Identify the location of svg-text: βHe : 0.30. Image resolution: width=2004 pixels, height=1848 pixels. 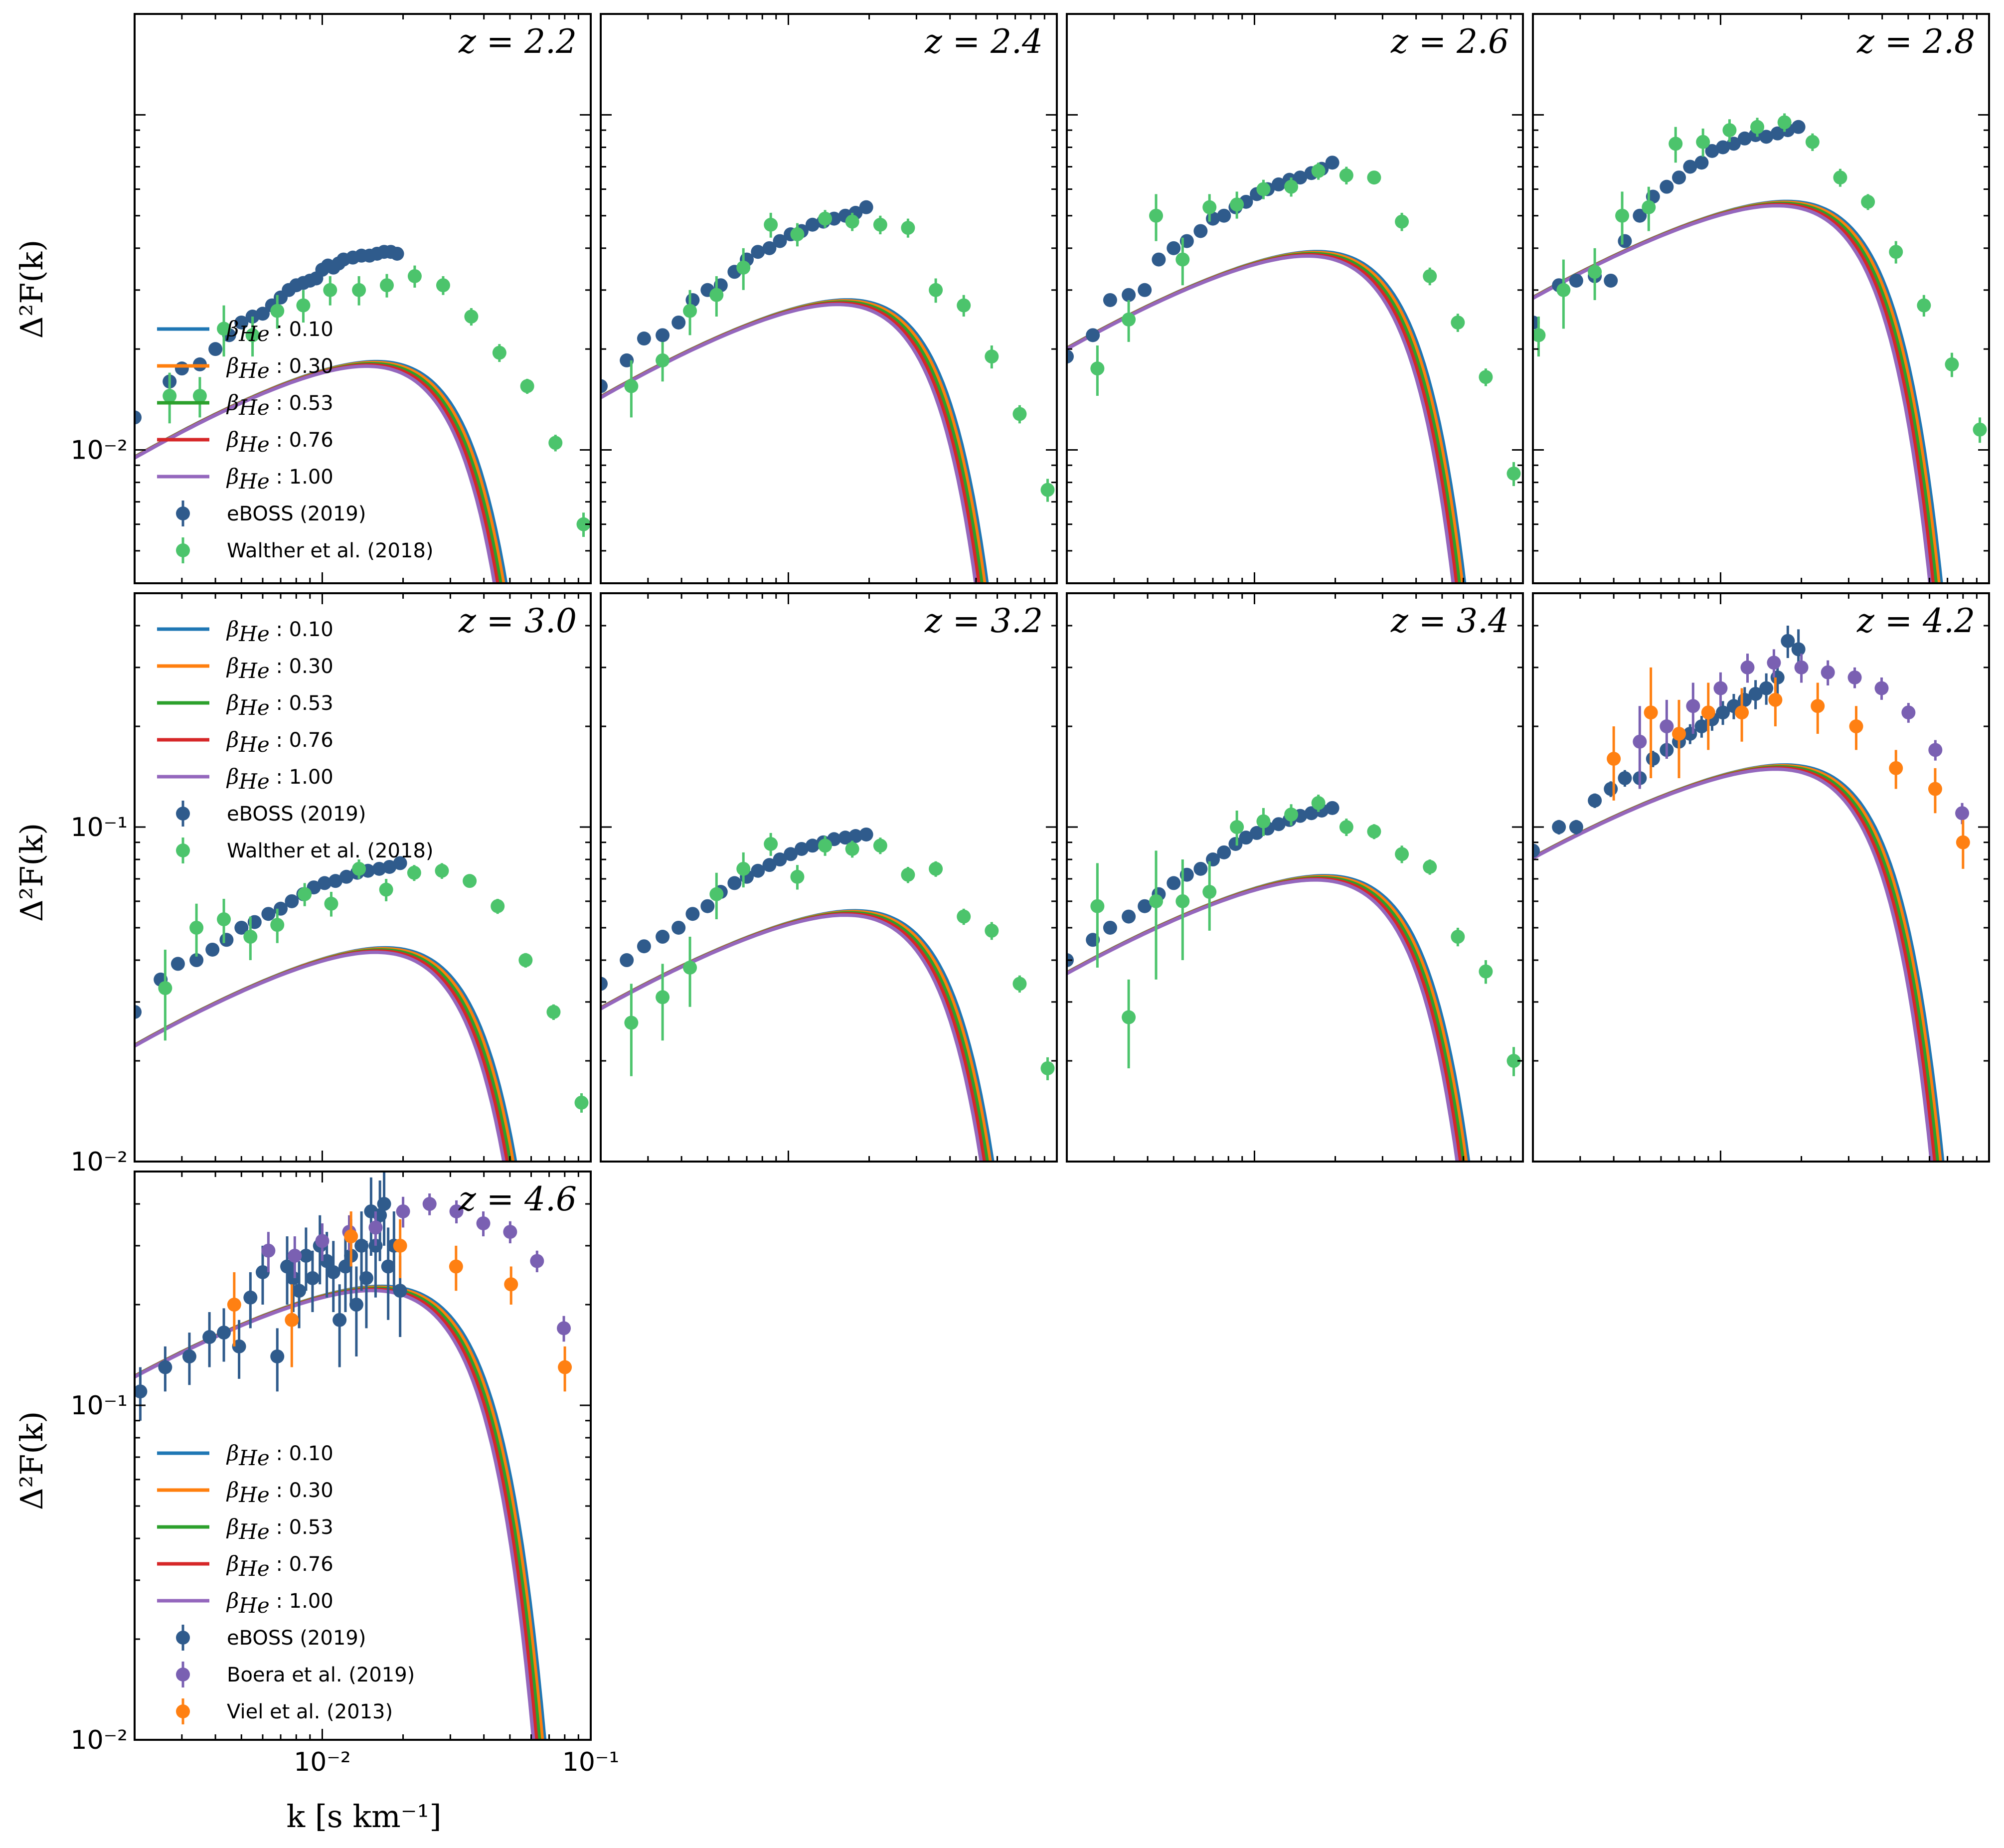
(280, 368).